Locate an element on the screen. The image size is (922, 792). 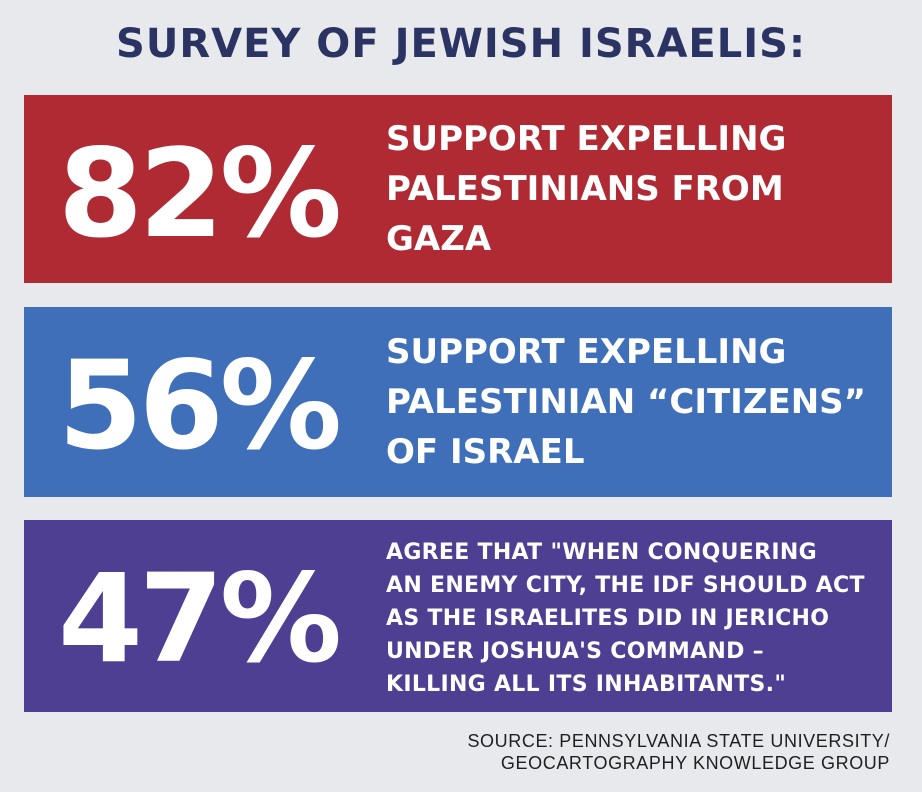
source-line: GEOCARTOGRAPHY KNOWLEDGE GROUP is located at coordinates (695, 763).